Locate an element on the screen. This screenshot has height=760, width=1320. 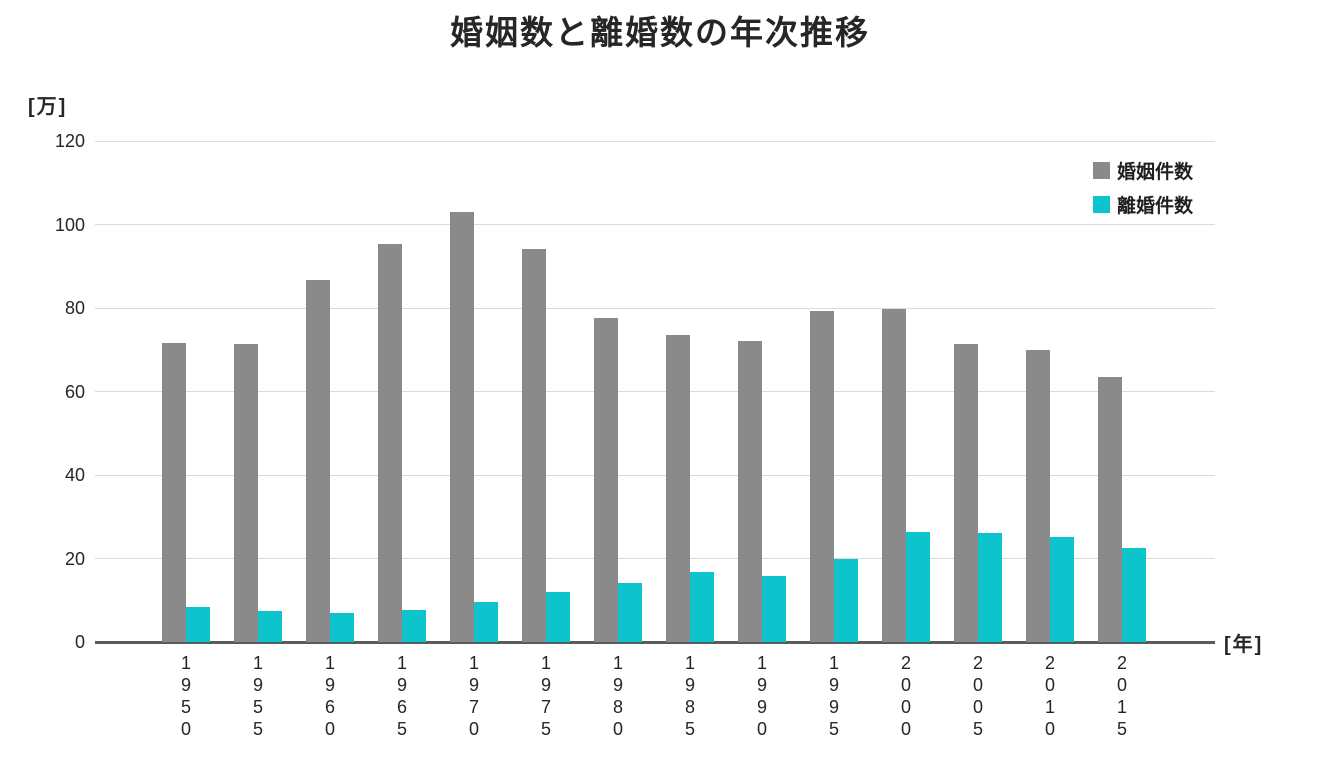
bar-divorces-1970 is located at coordinates (486, 621).